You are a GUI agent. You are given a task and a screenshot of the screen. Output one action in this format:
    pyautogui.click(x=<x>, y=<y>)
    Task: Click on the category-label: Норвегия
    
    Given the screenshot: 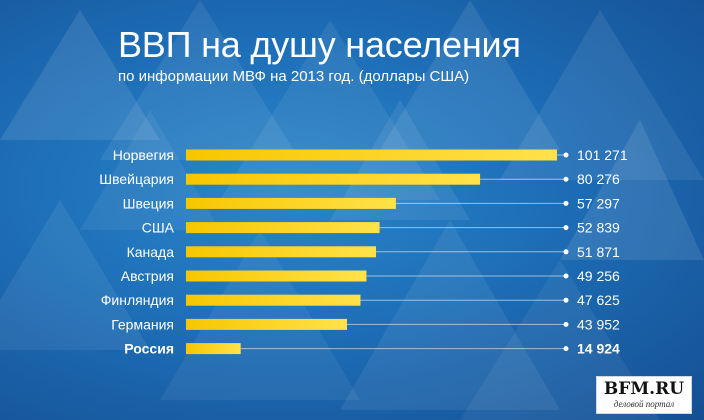 What is the action you would take?
    pyautogui.click(x=143, y=155)
    